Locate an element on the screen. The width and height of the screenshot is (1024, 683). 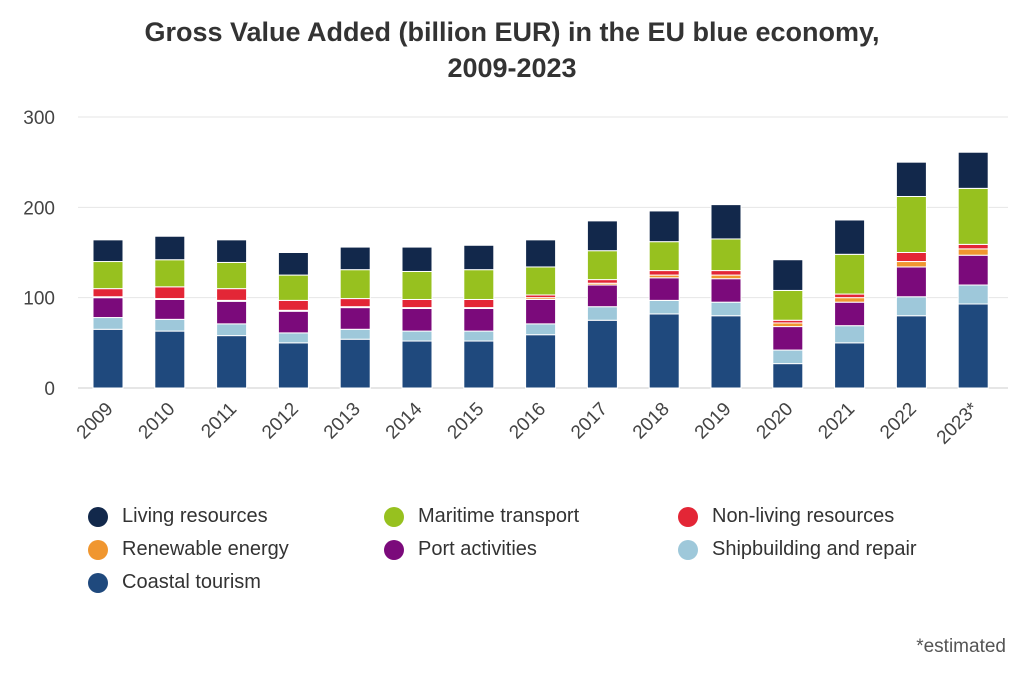
x-tick-label: 2015 is located at coordinates (466, 421).